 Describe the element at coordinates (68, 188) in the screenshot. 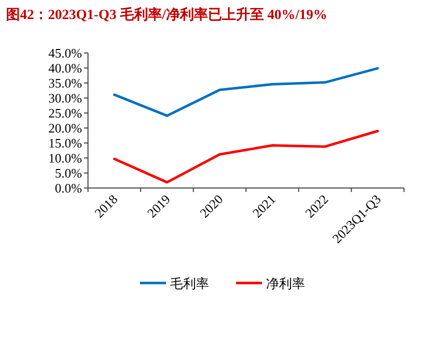

I see `y-tick-label: 0.0%` at that location.